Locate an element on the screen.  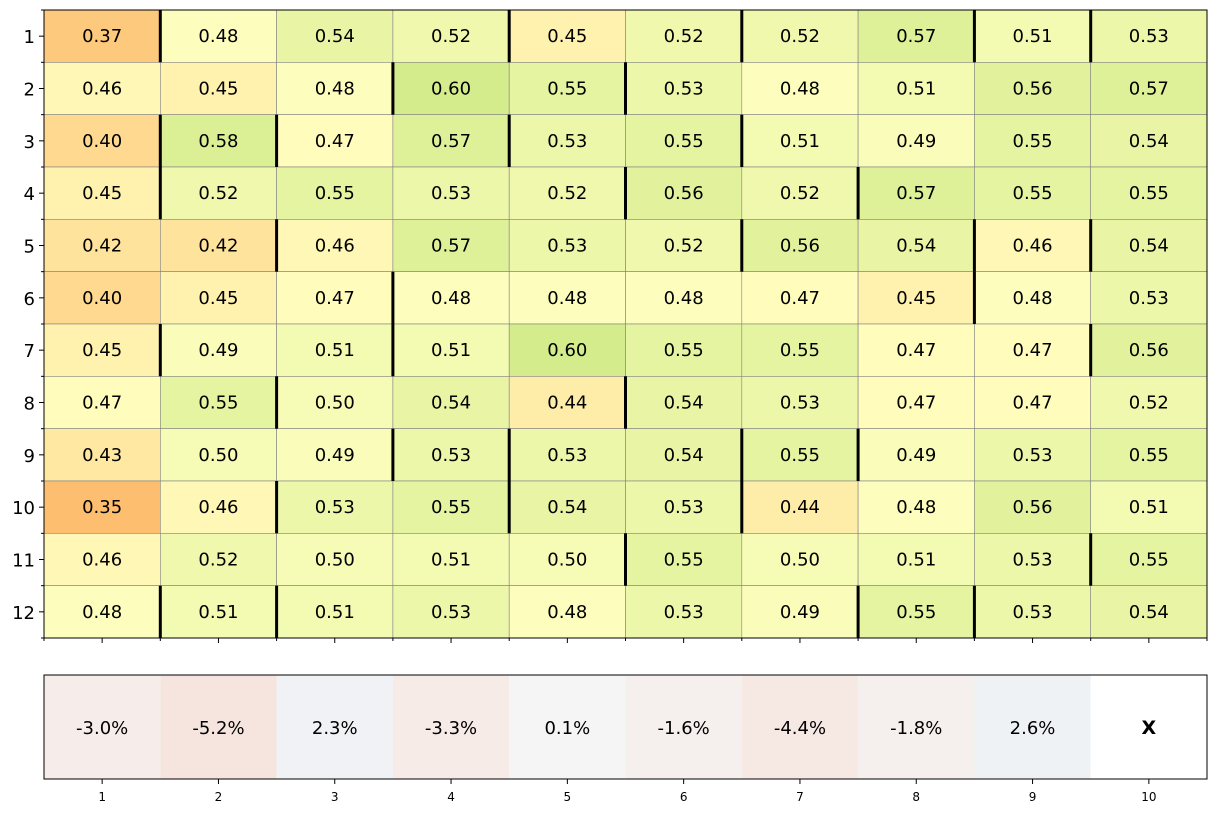
y-tick-label: 10 is located at coordinates (23, 508).